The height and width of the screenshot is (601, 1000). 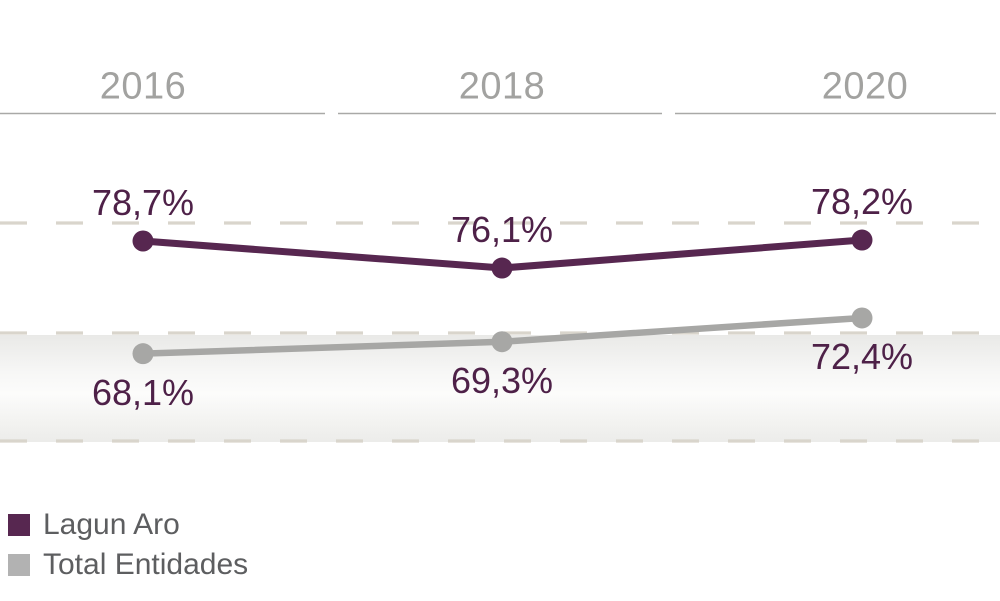 What do you see at coordinates (111, 524) in the screenshot?
I see `legend-label-lagun-aro: Lagun Aro` at bounding box center [111, 524].